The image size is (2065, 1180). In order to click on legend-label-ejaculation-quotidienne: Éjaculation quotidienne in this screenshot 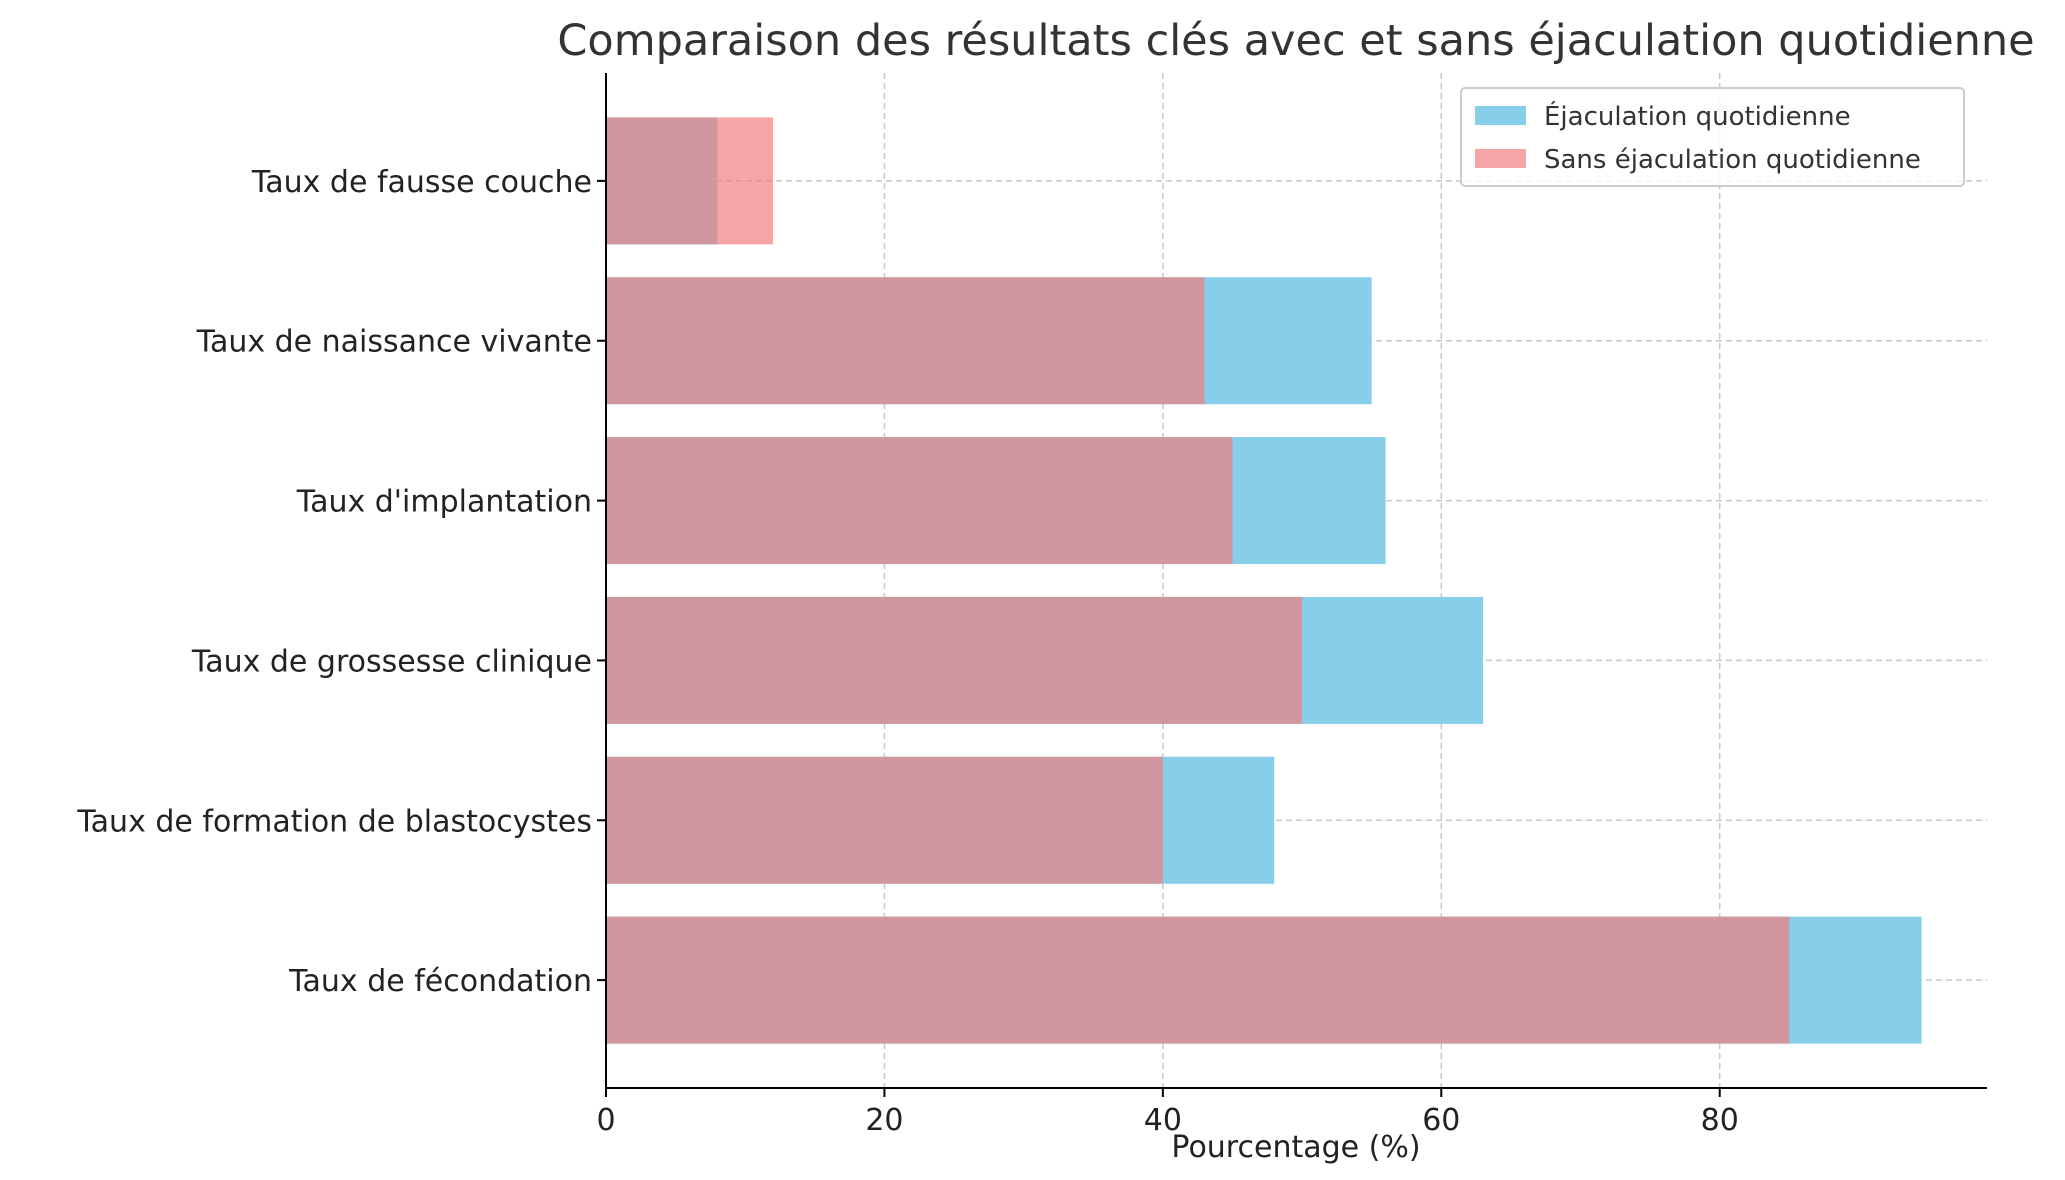, I will do `click(1697, 116)`.